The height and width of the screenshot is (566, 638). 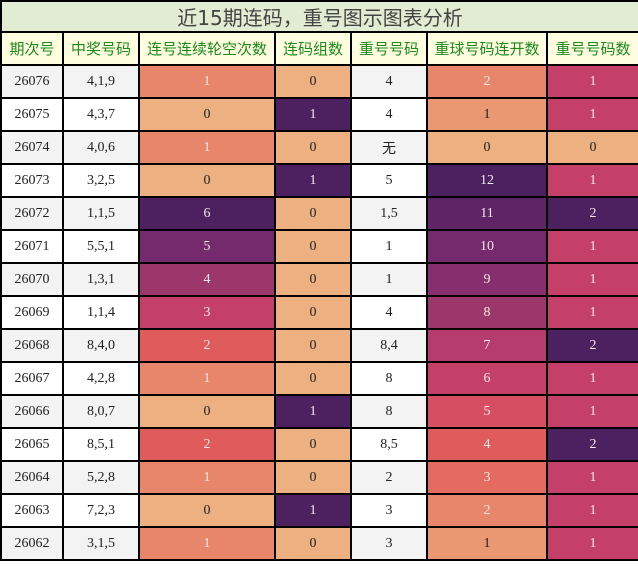 What do you see at coordinates (101, 81) in the screenshot?
I see `numbers-cell: 4,1,9` at bounding box center [101, 81].